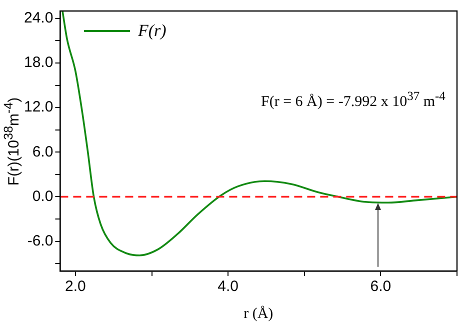 The height and width of the screenshot is (324, 463). I want to click on y-tick-label: 12.0, so click(39, 107).